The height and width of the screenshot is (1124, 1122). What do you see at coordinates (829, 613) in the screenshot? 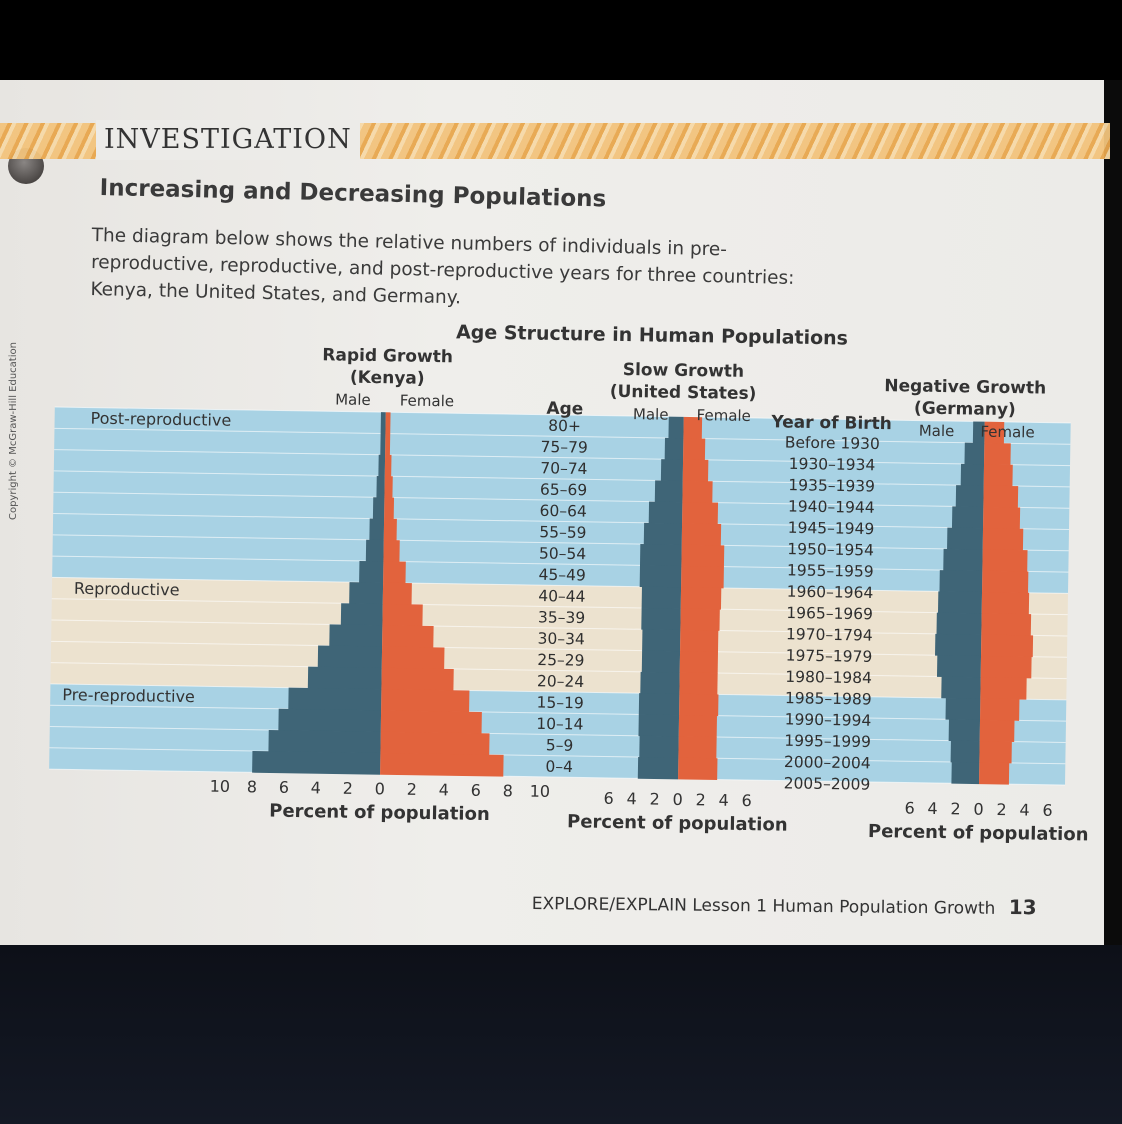
I see `year-of-birth-label: 1965–1969` at bounding box center [829, 613].